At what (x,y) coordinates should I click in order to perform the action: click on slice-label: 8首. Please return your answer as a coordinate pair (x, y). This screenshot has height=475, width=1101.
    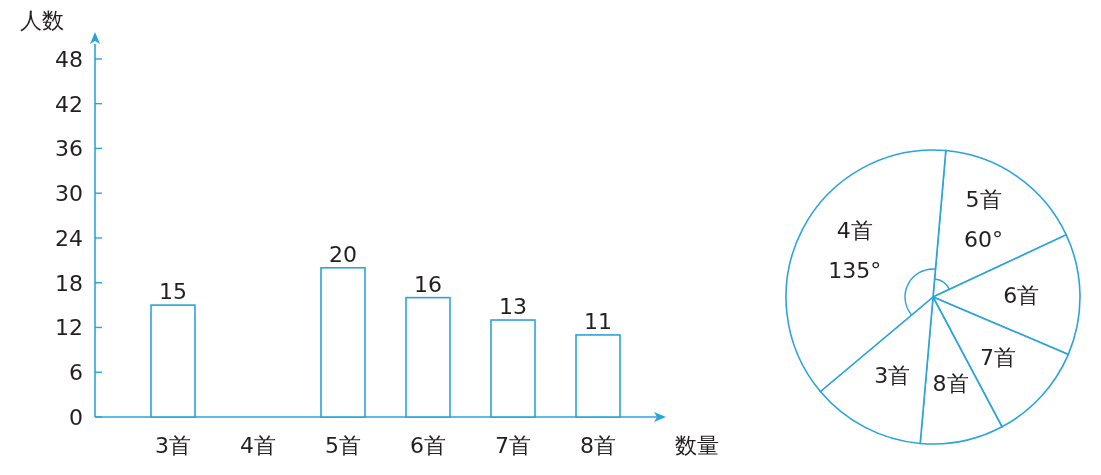
    Looking at the image, I should click on (950, 384).